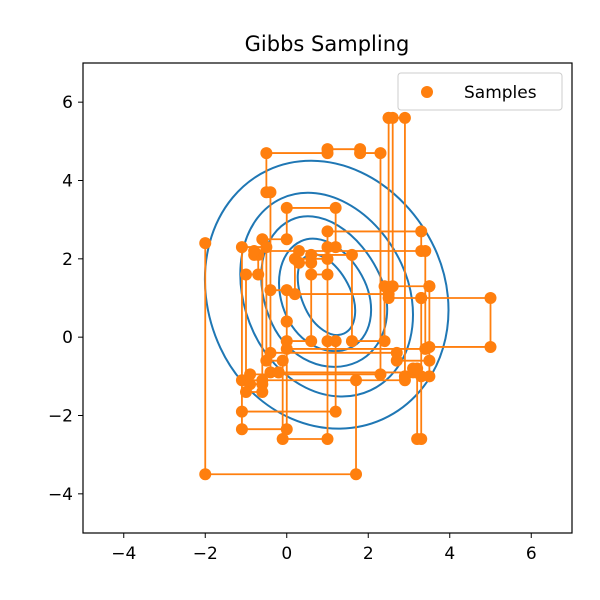 The image size is (600, 600). I want to click on x-tick-label: 2, so click(368, 554).